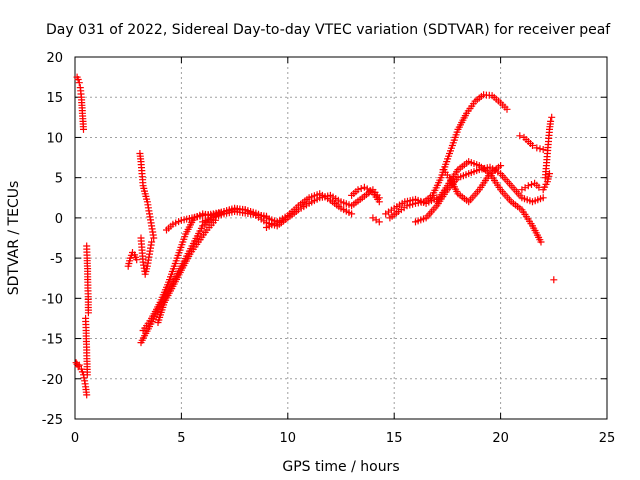 The image size is (640, 480). Describe the element at coordinates (54, 138) in the screenshot. I see `y-tick-label: 10` at that location.